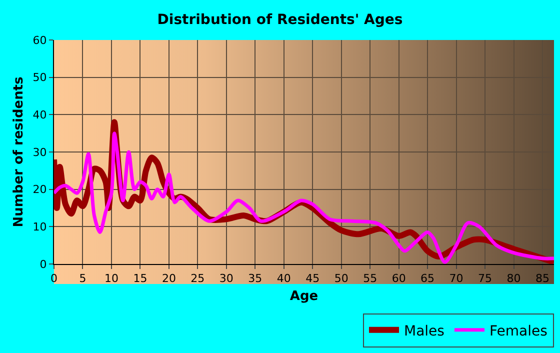  I want to click on x-tick-label: 80, so click(513, 279).